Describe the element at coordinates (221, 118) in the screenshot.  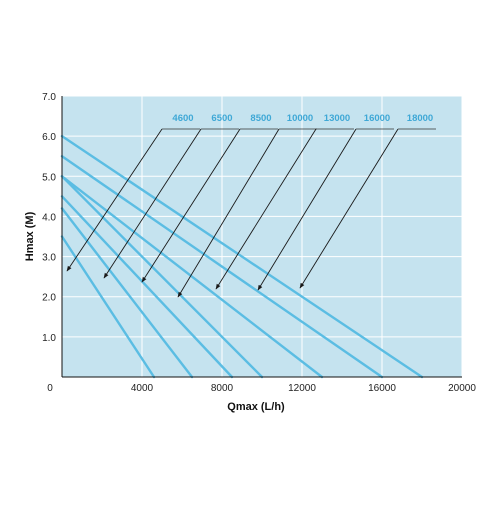
I see `legend-label-6500: 6500` at that location.